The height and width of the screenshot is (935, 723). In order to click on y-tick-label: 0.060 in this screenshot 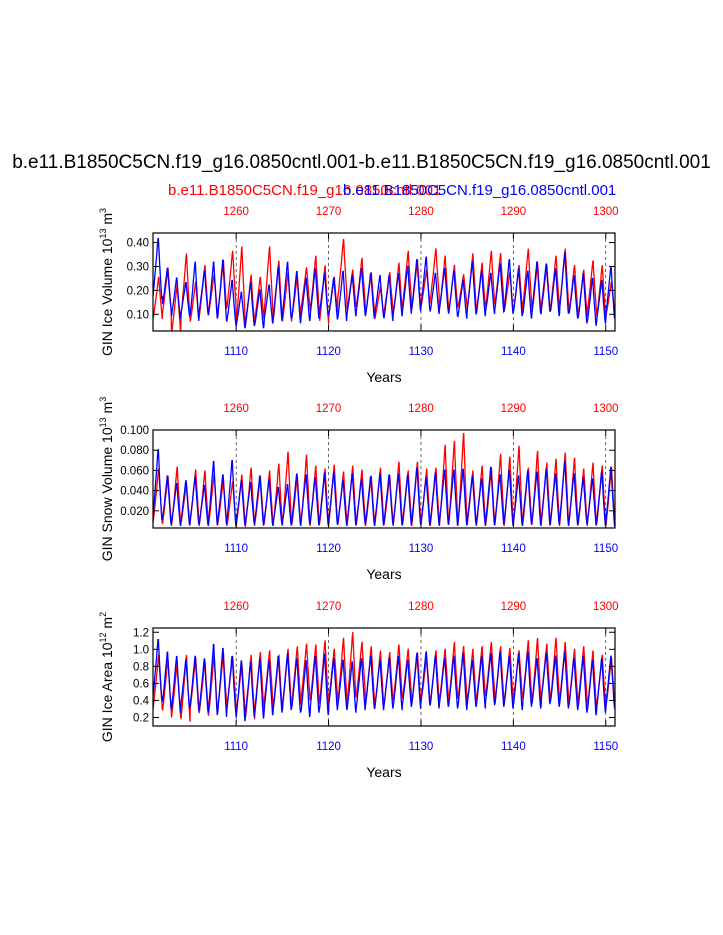, I will do `click(134, 471)`.